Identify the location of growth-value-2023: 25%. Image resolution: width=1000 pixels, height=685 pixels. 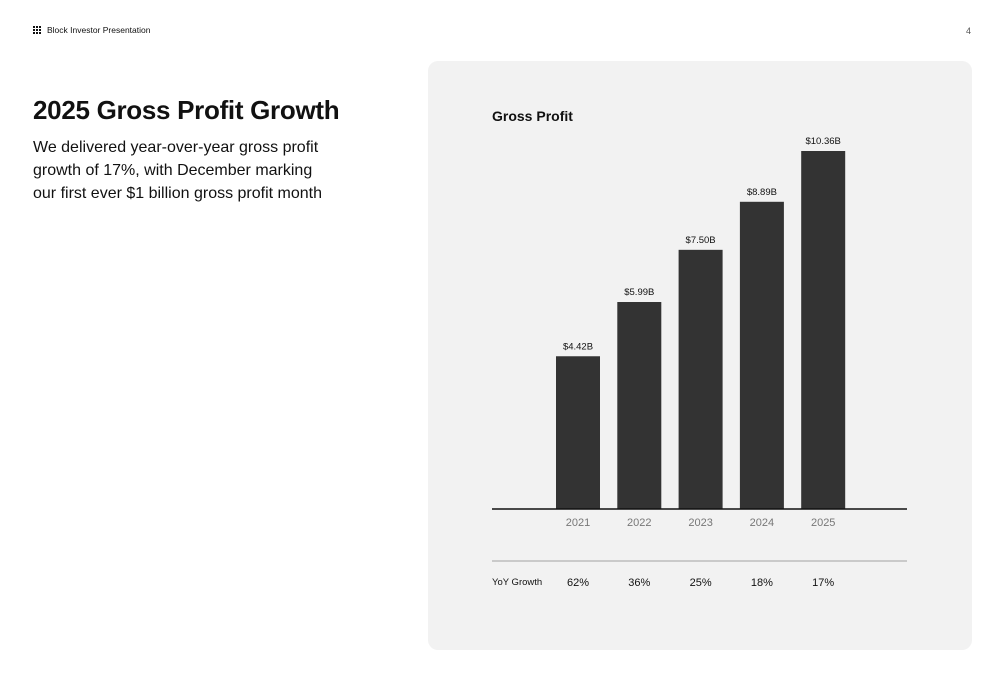
(701, 583).